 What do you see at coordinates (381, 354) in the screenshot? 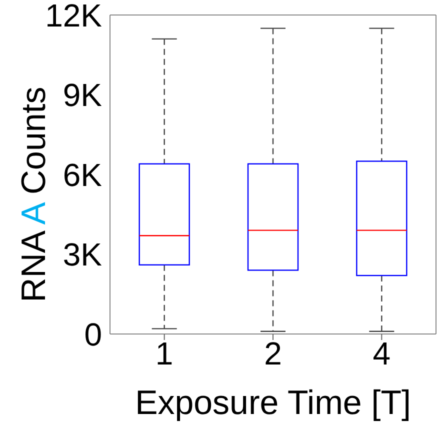
I see `x-tick-label: 4` at bounding box center [381, 354].